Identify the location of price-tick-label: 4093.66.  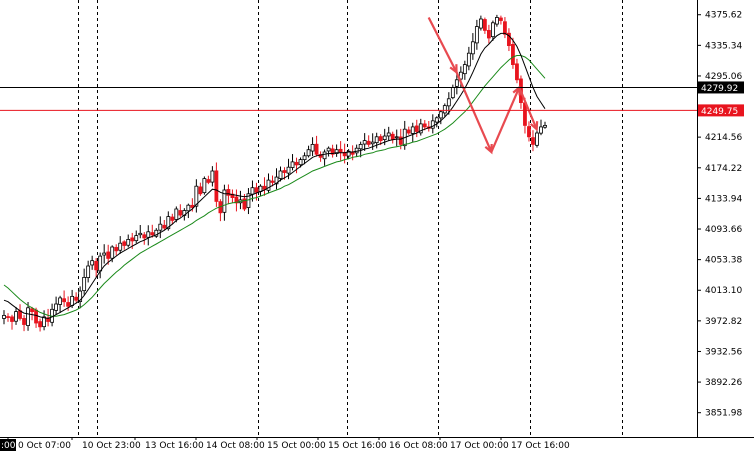
(723, 230).